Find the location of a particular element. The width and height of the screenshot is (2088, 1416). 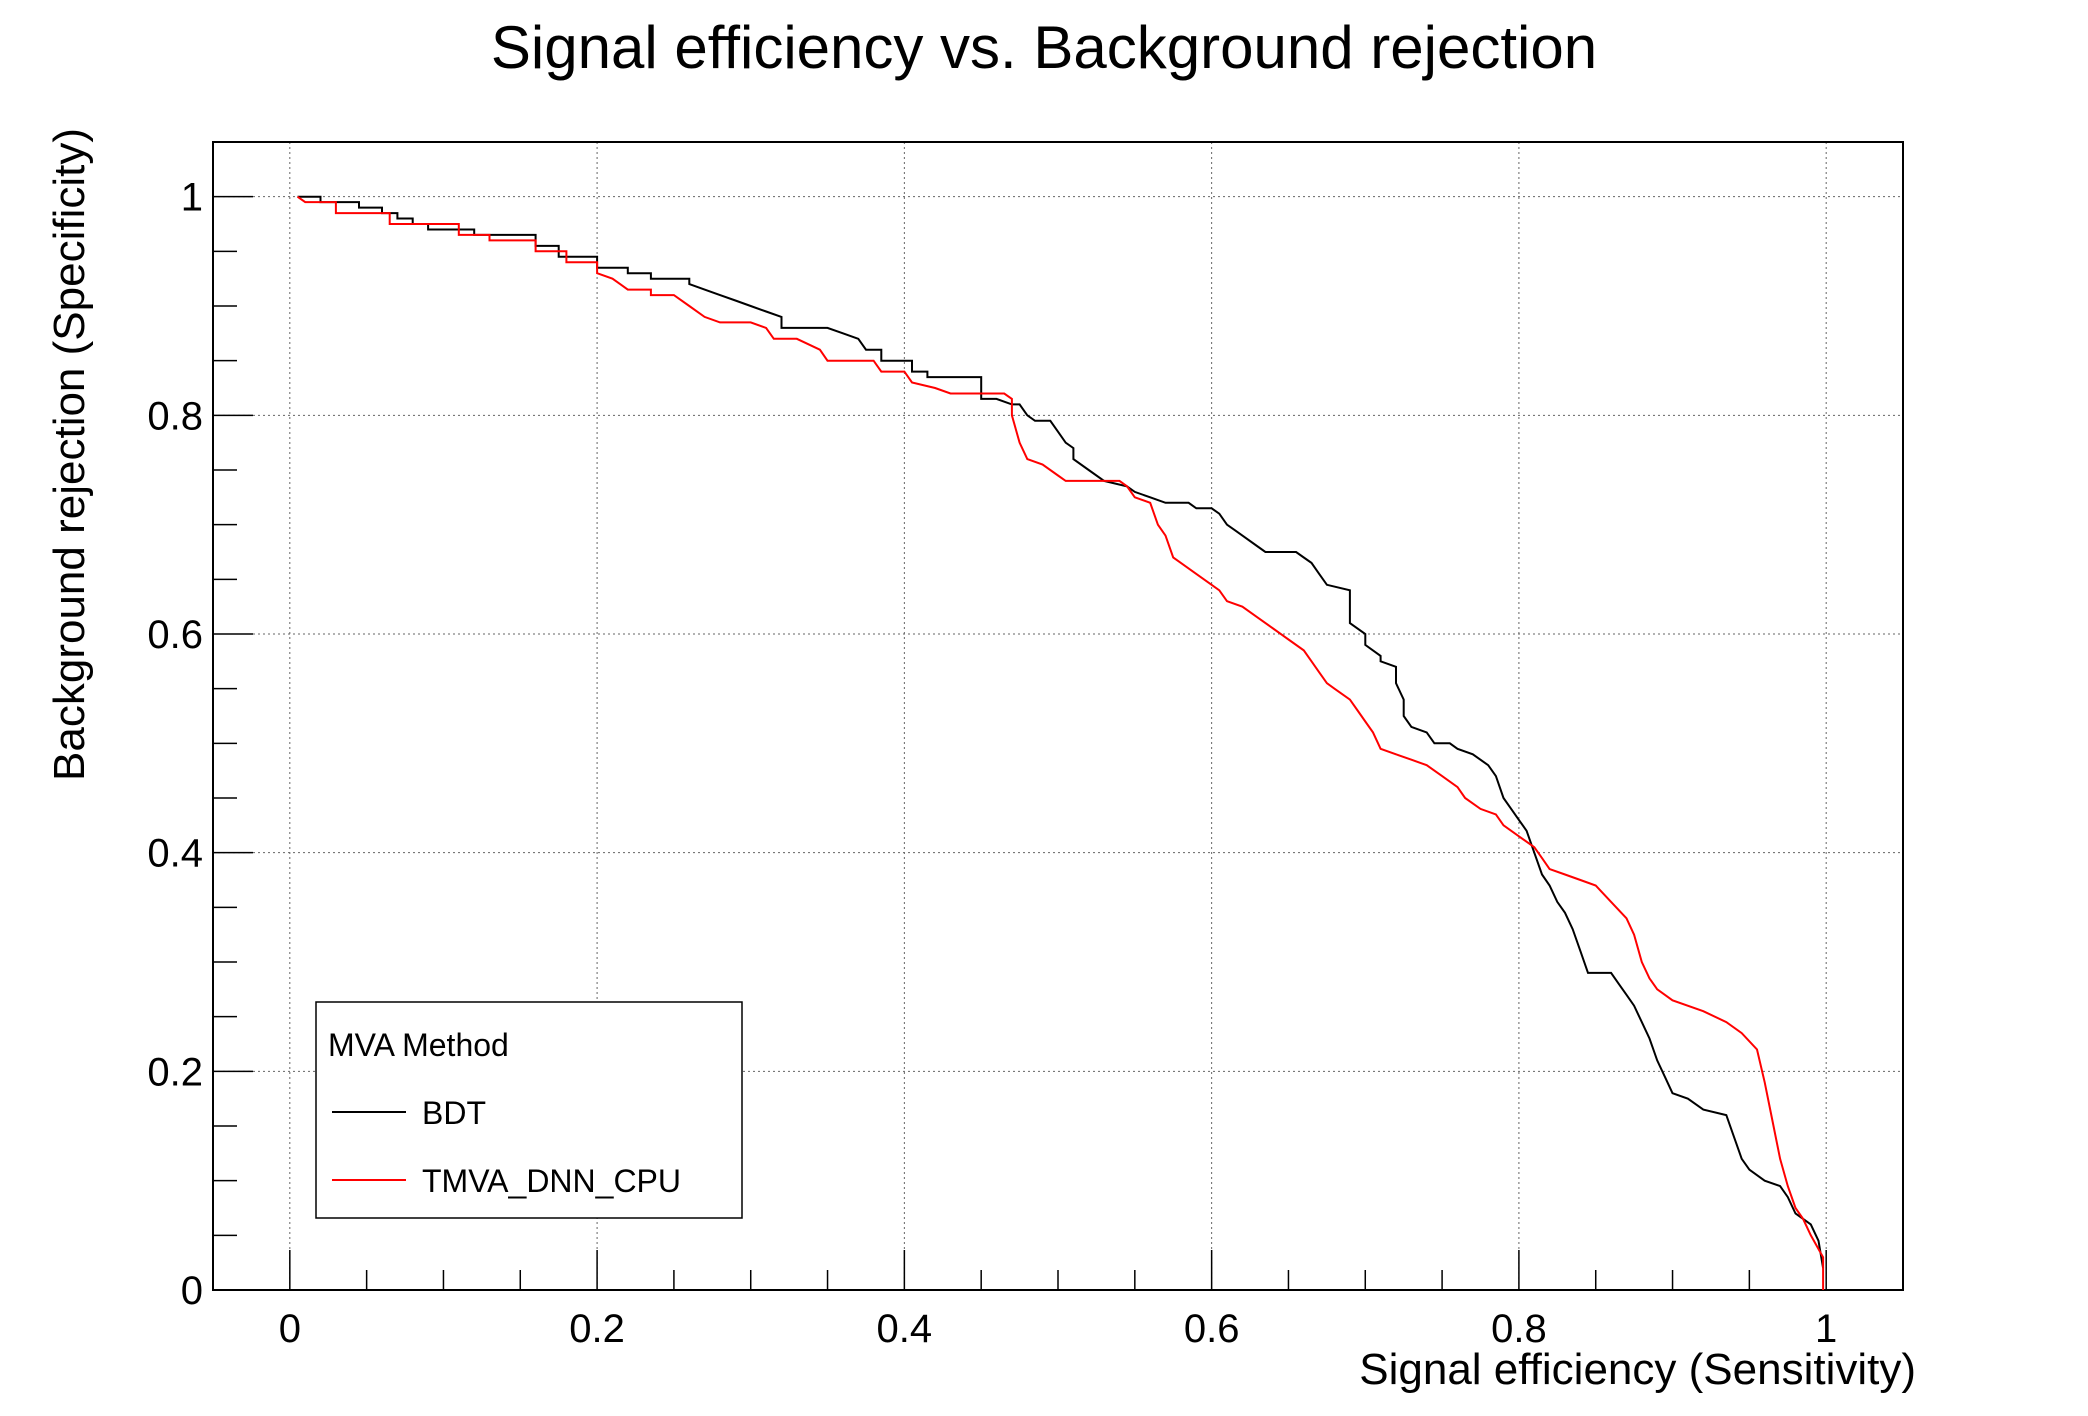

x-axis-label: Signal efficiency (Sensitivity) is located at coordinates (1637, 1369).